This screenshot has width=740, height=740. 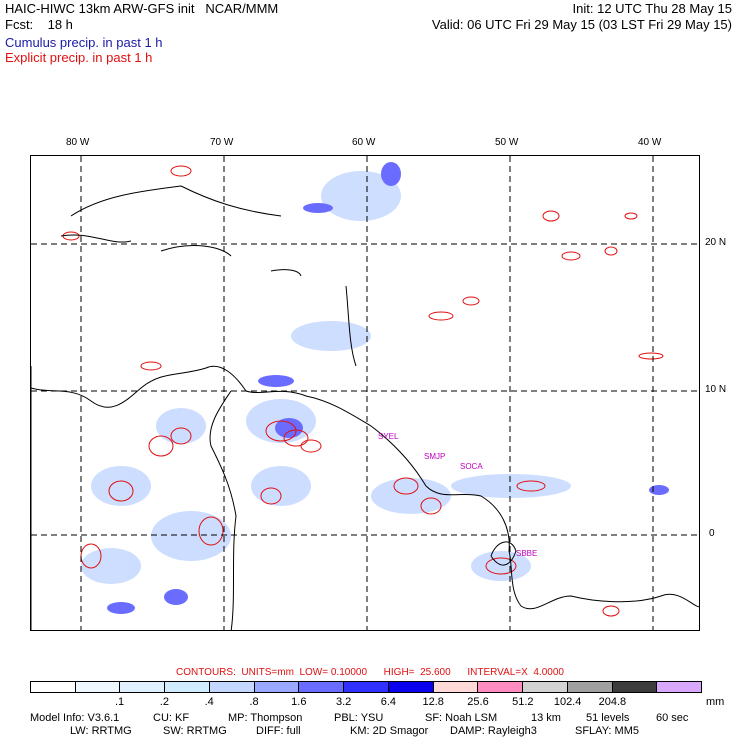 I want to click on model-info-version: Model Info: V3.6.1, so click(x=75, y=718).